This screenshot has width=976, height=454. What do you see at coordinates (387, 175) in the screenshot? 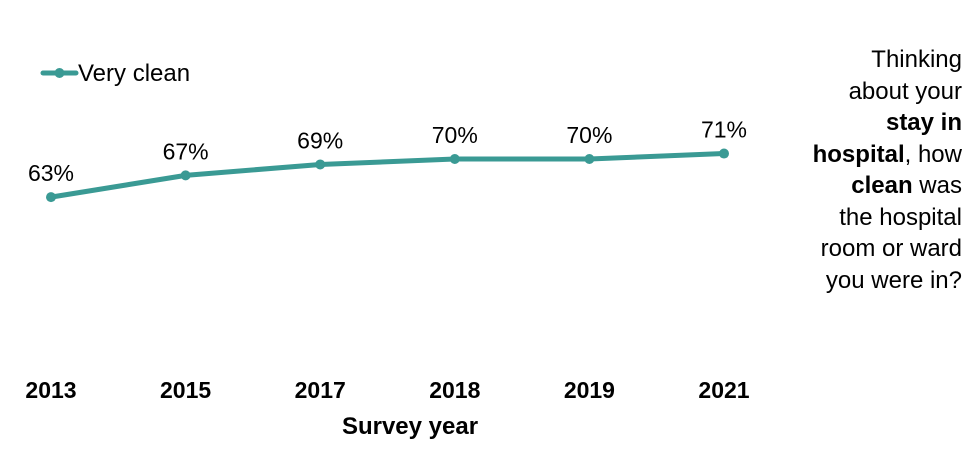
I see `series-line-very-clean` at bounding box center [387, 175].